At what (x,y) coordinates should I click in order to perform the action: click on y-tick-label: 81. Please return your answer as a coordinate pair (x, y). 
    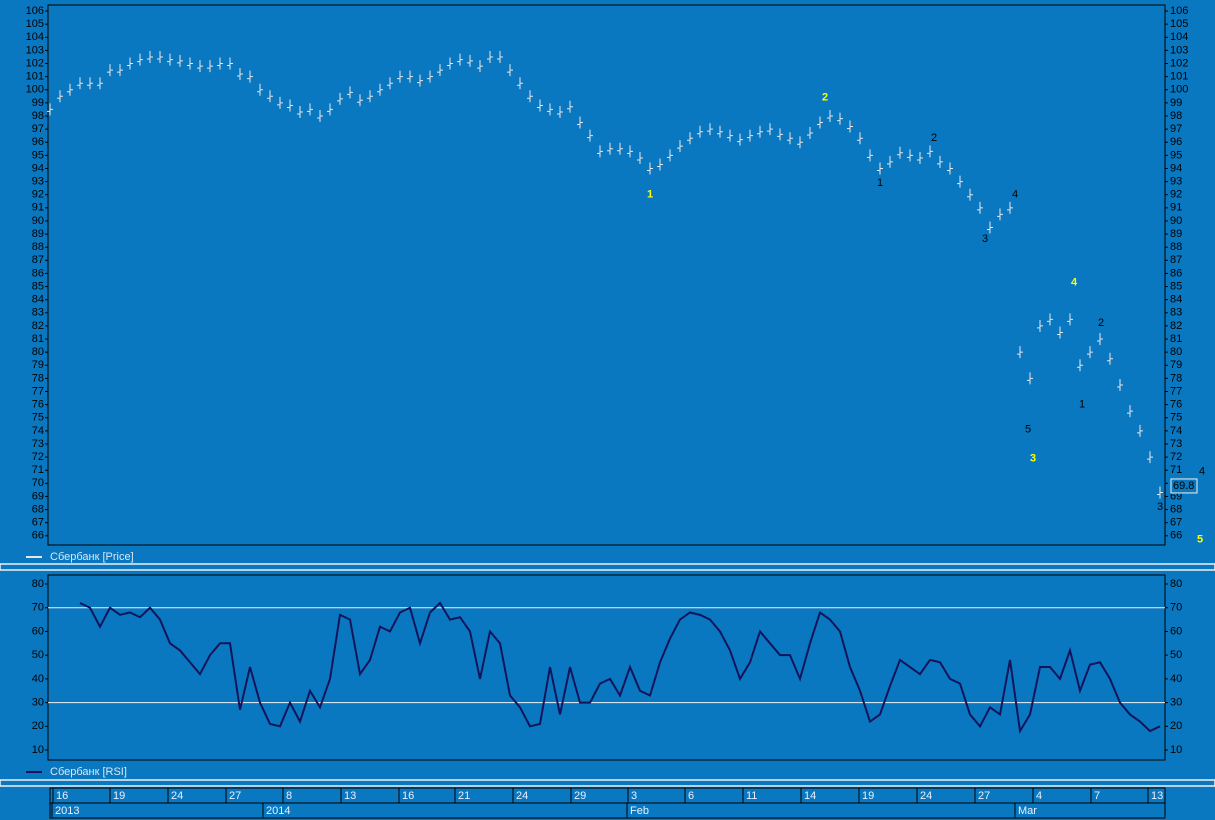
    Looking at the image, I should click on (38, 339).